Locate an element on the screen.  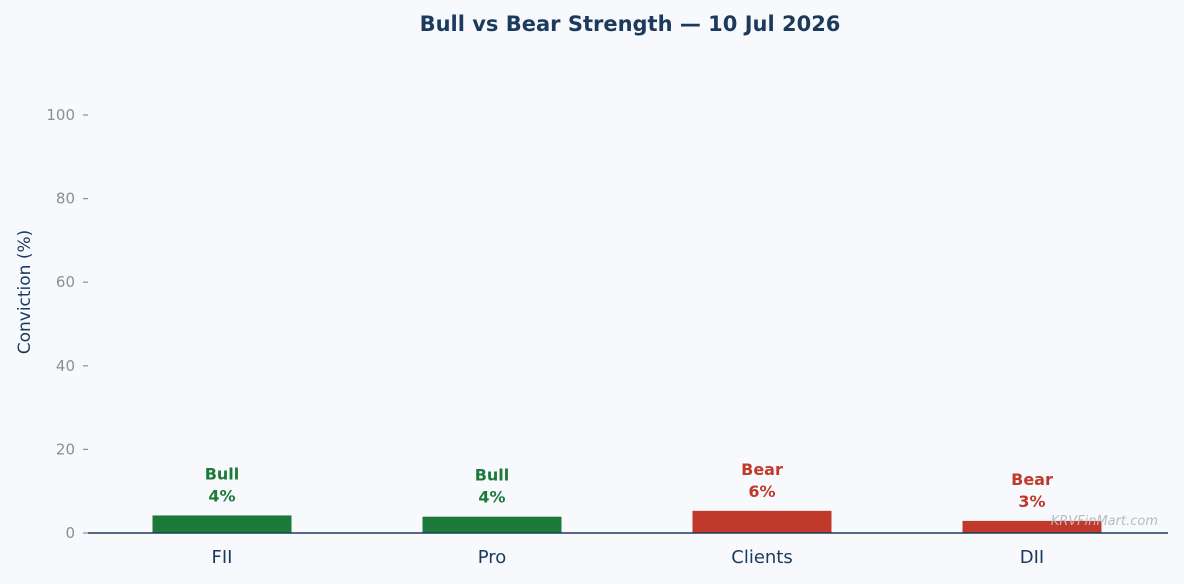
y-tick-label: 80 is located at coordinates (65, 199).